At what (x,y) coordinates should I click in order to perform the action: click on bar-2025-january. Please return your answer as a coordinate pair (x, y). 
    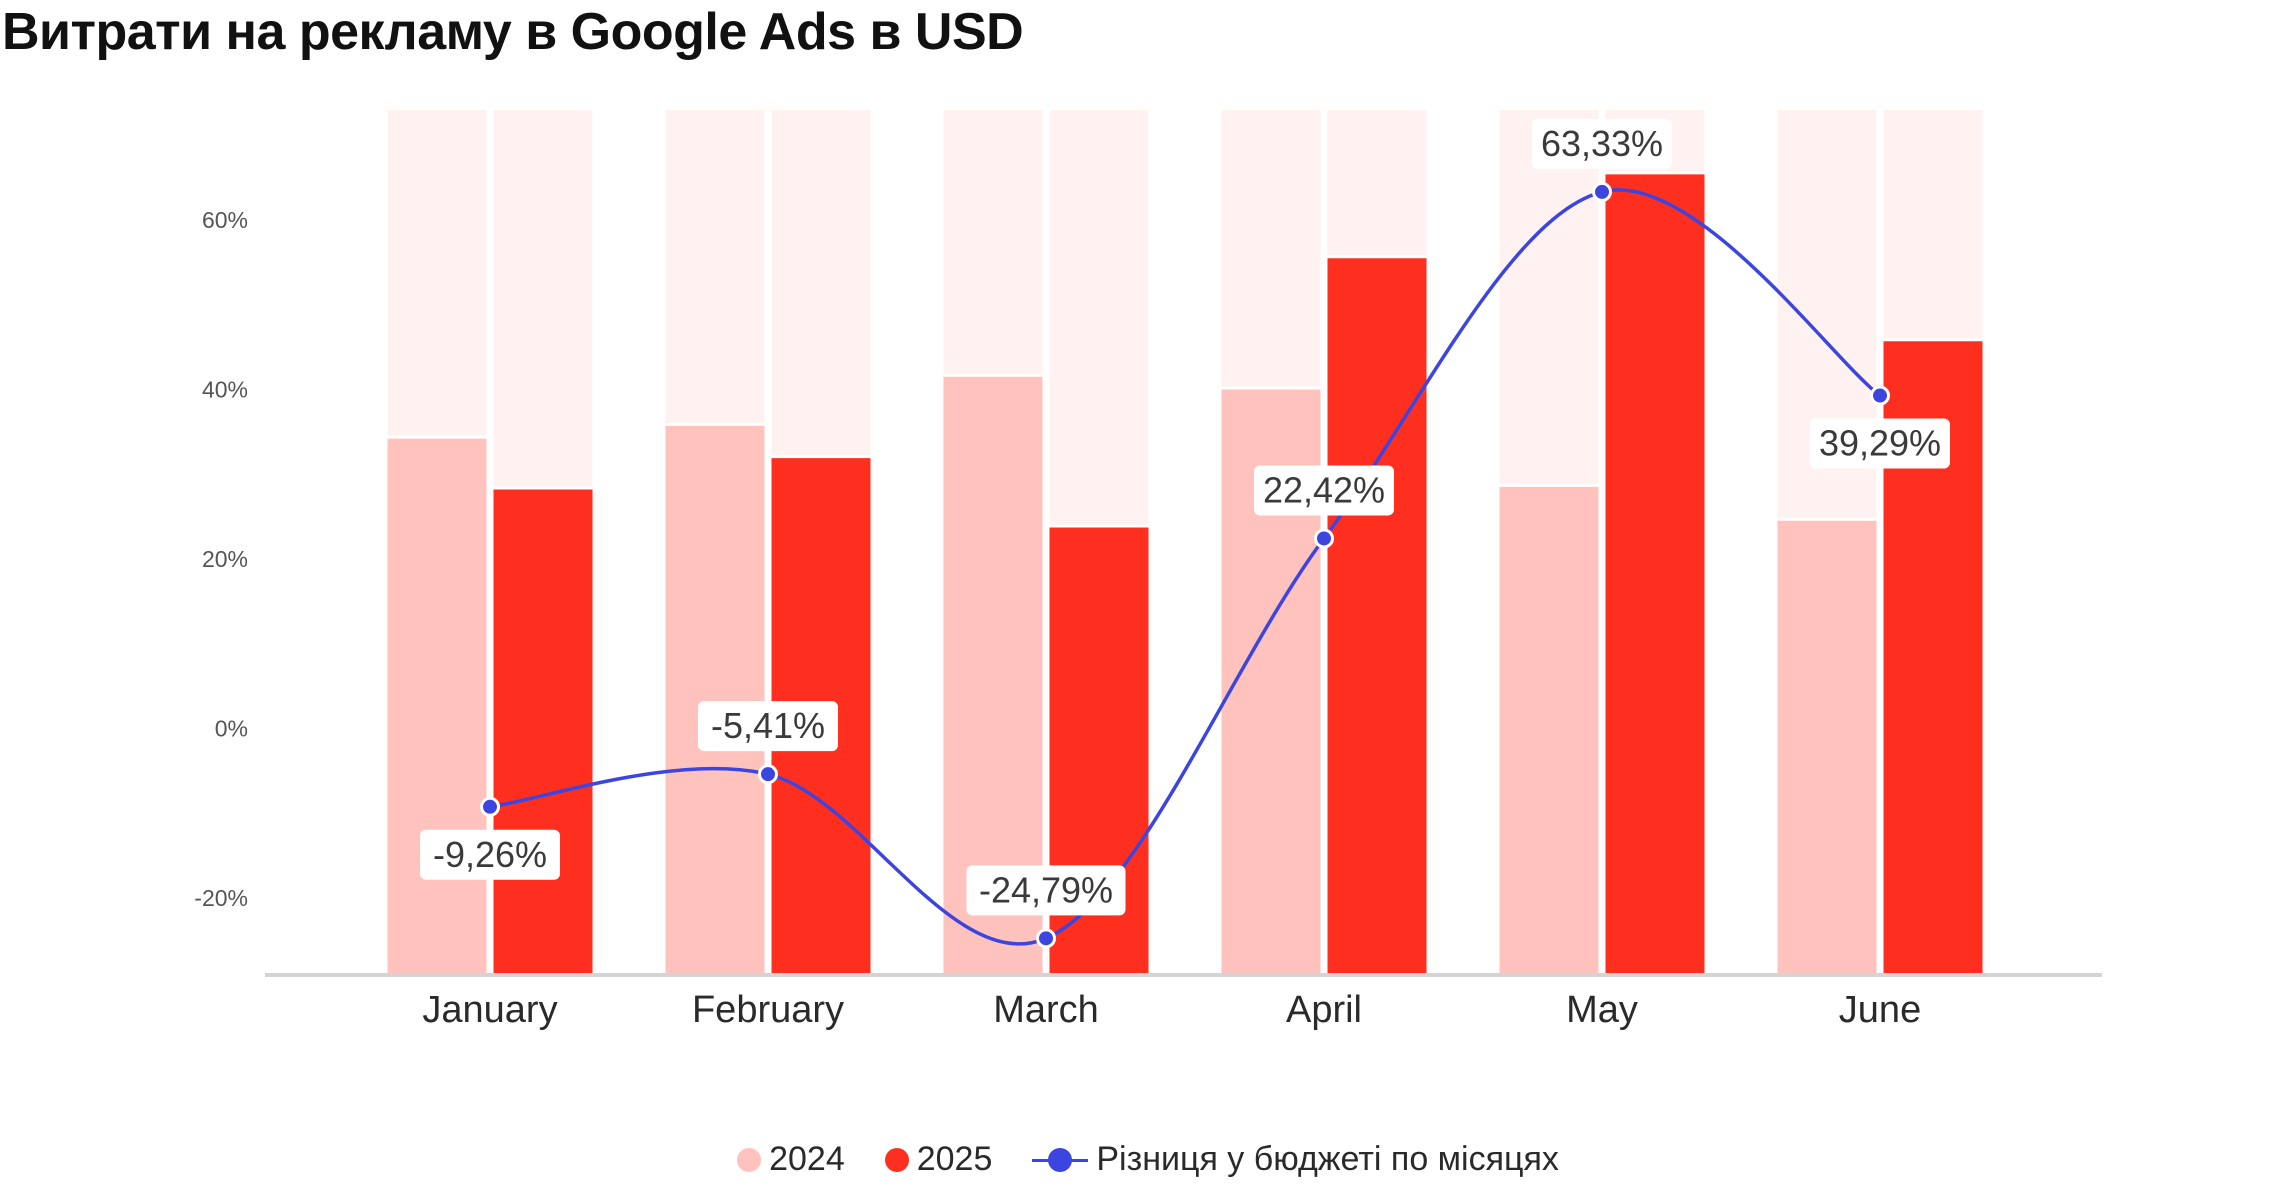
    Looking at the image, I should click on (543, 730).